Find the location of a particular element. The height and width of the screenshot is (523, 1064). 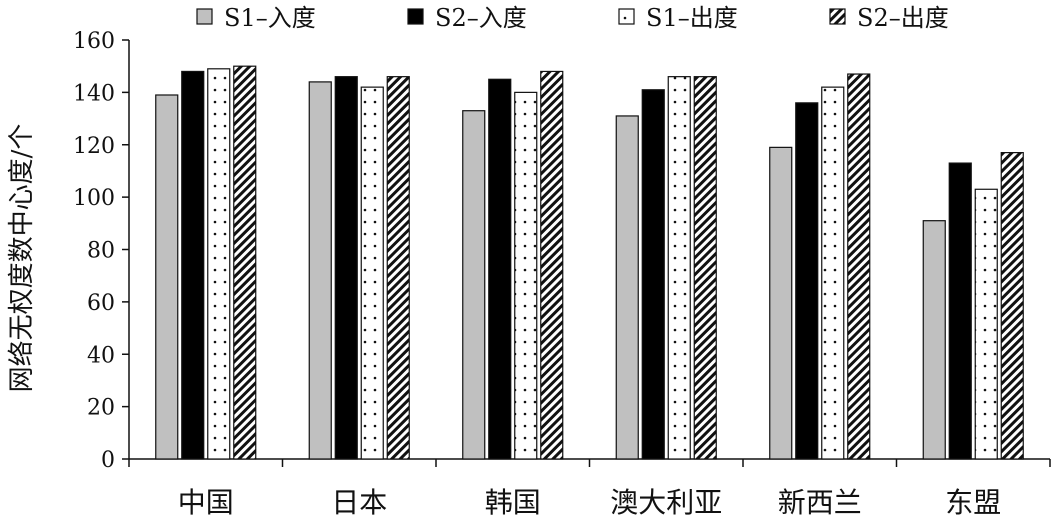

y-tick-label: 60 is located at coordinates (101, 303).